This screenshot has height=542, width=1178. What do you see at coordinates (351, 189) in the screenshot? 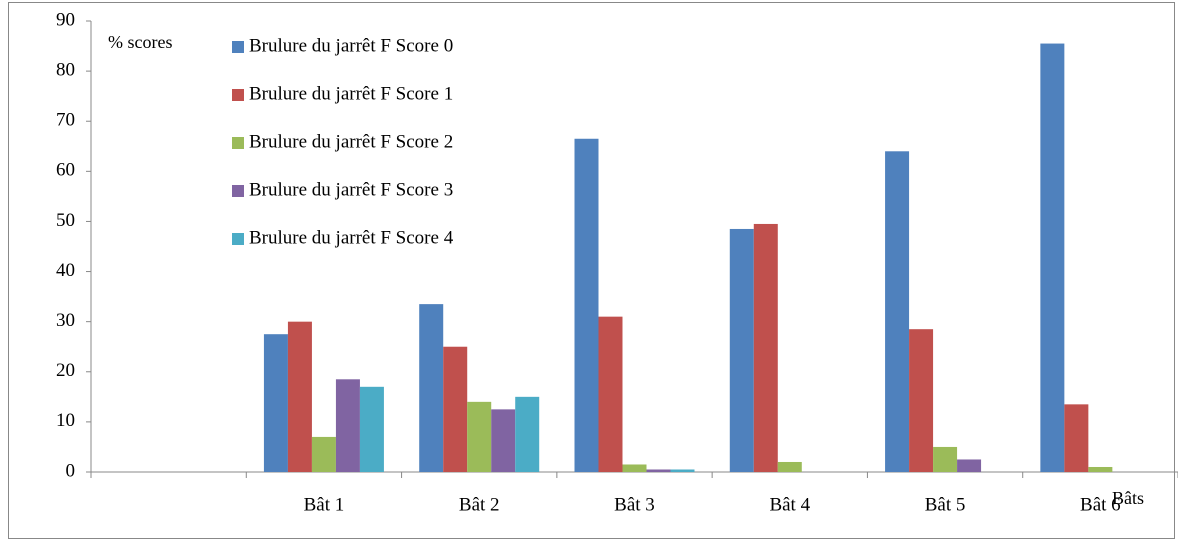
I see `legend-label: Brulure du jarrêt F Score 3` at bounding box center [351, 189].